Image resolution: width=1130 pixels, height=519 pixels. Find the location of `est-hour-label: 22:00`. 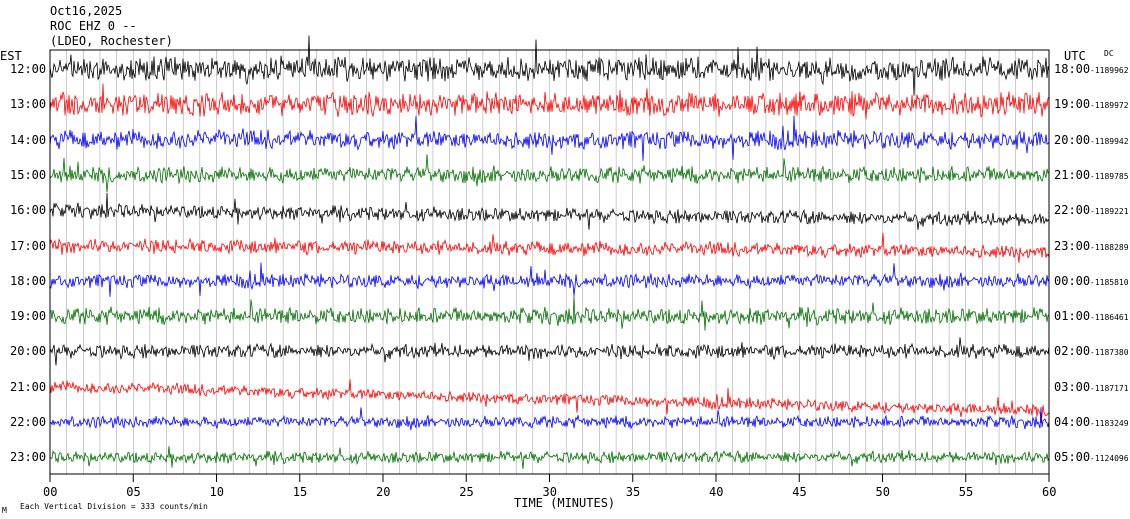

est-hour-label: 22:00 is located at coordinates (28, 422).